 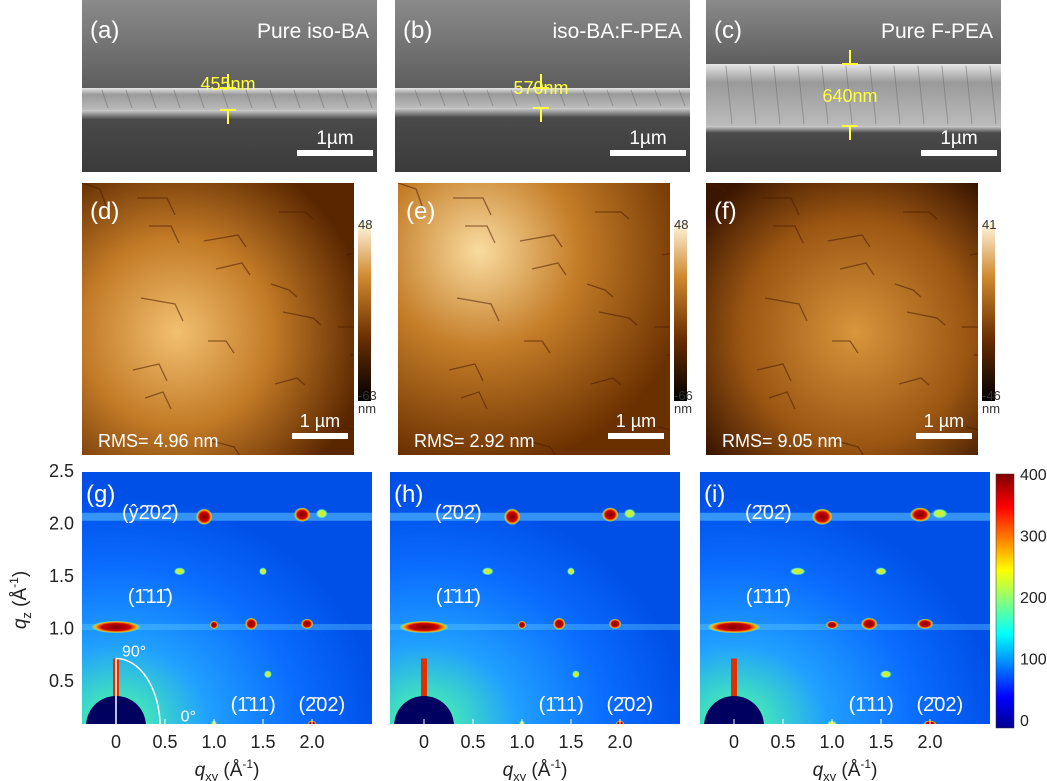 I want to click on thickness-label: 455nm, so click(x=227, y=84).